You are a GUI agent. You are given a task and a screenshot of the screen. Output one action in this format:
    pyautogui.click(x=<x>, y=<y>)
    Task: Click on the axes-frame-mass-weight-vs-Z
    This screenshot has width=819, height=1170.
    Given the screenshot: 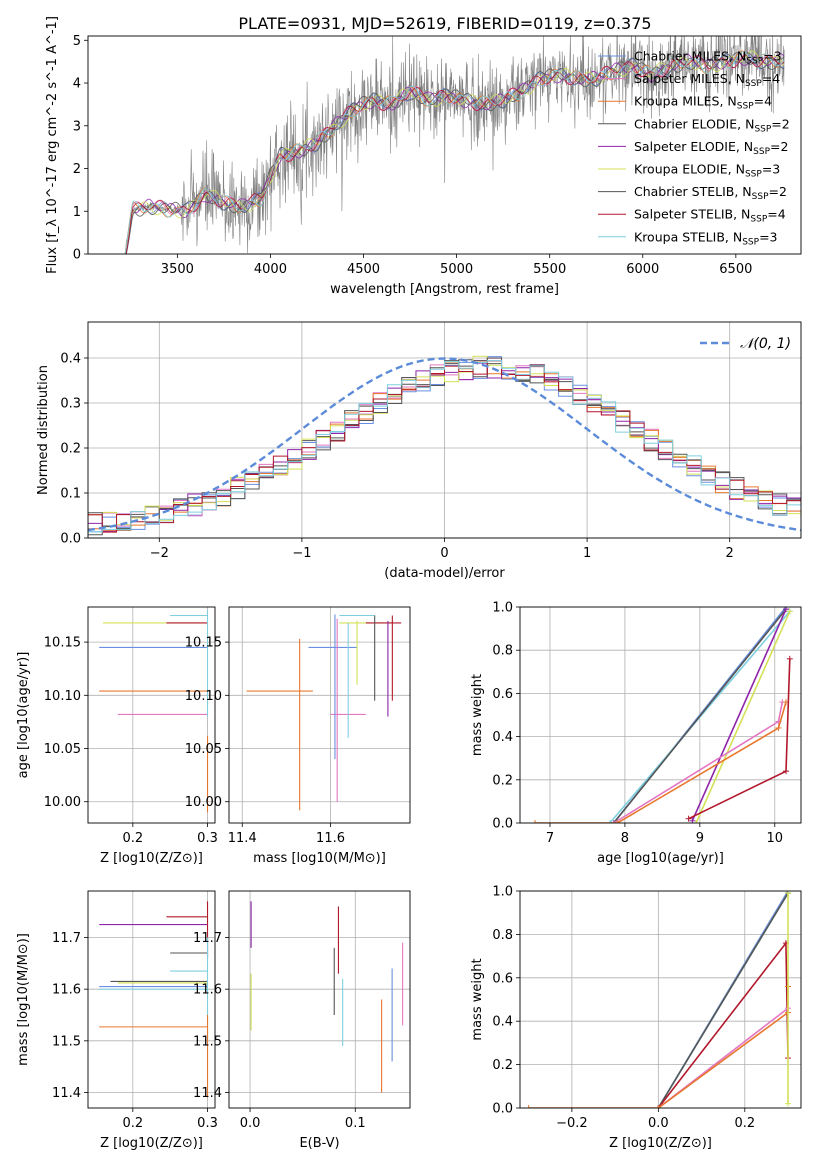 What is the action you would take?
    pyautogui.click(x=660, y=999)
    